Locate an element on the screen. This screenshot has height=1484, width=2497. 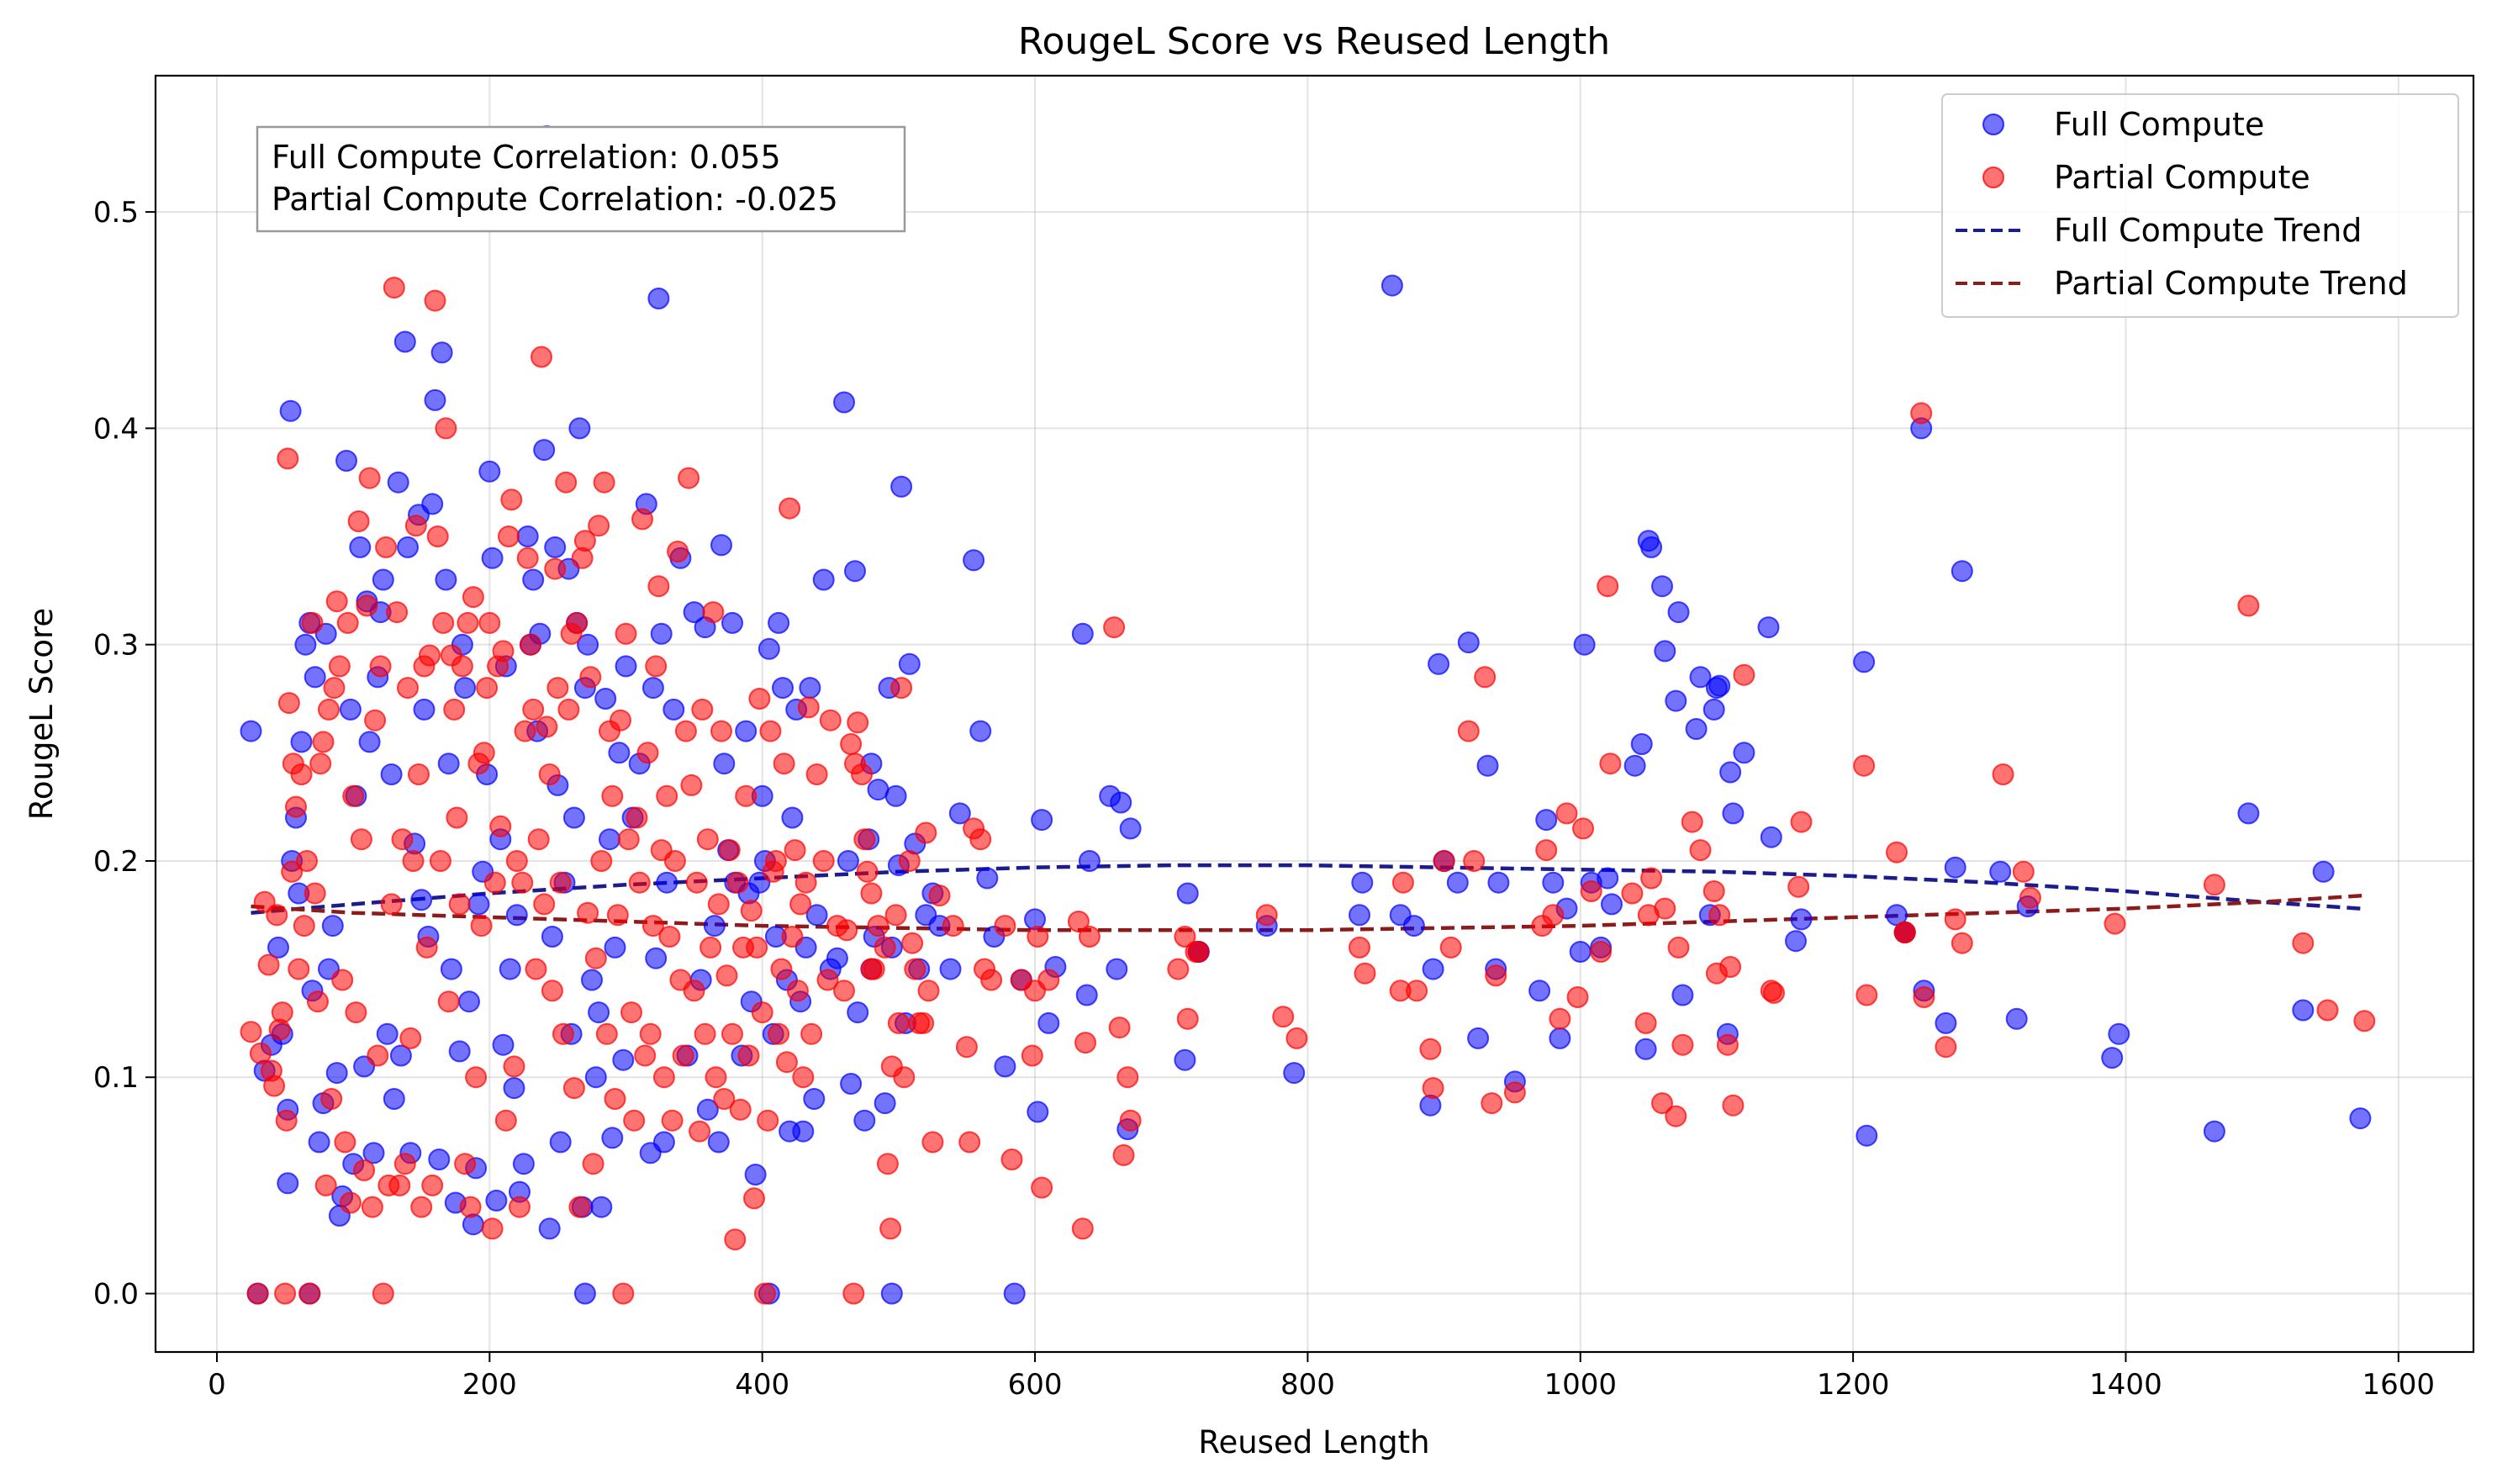
legend-label-full-trend: Full Compute Trend is located at coordinates (2208, 231).